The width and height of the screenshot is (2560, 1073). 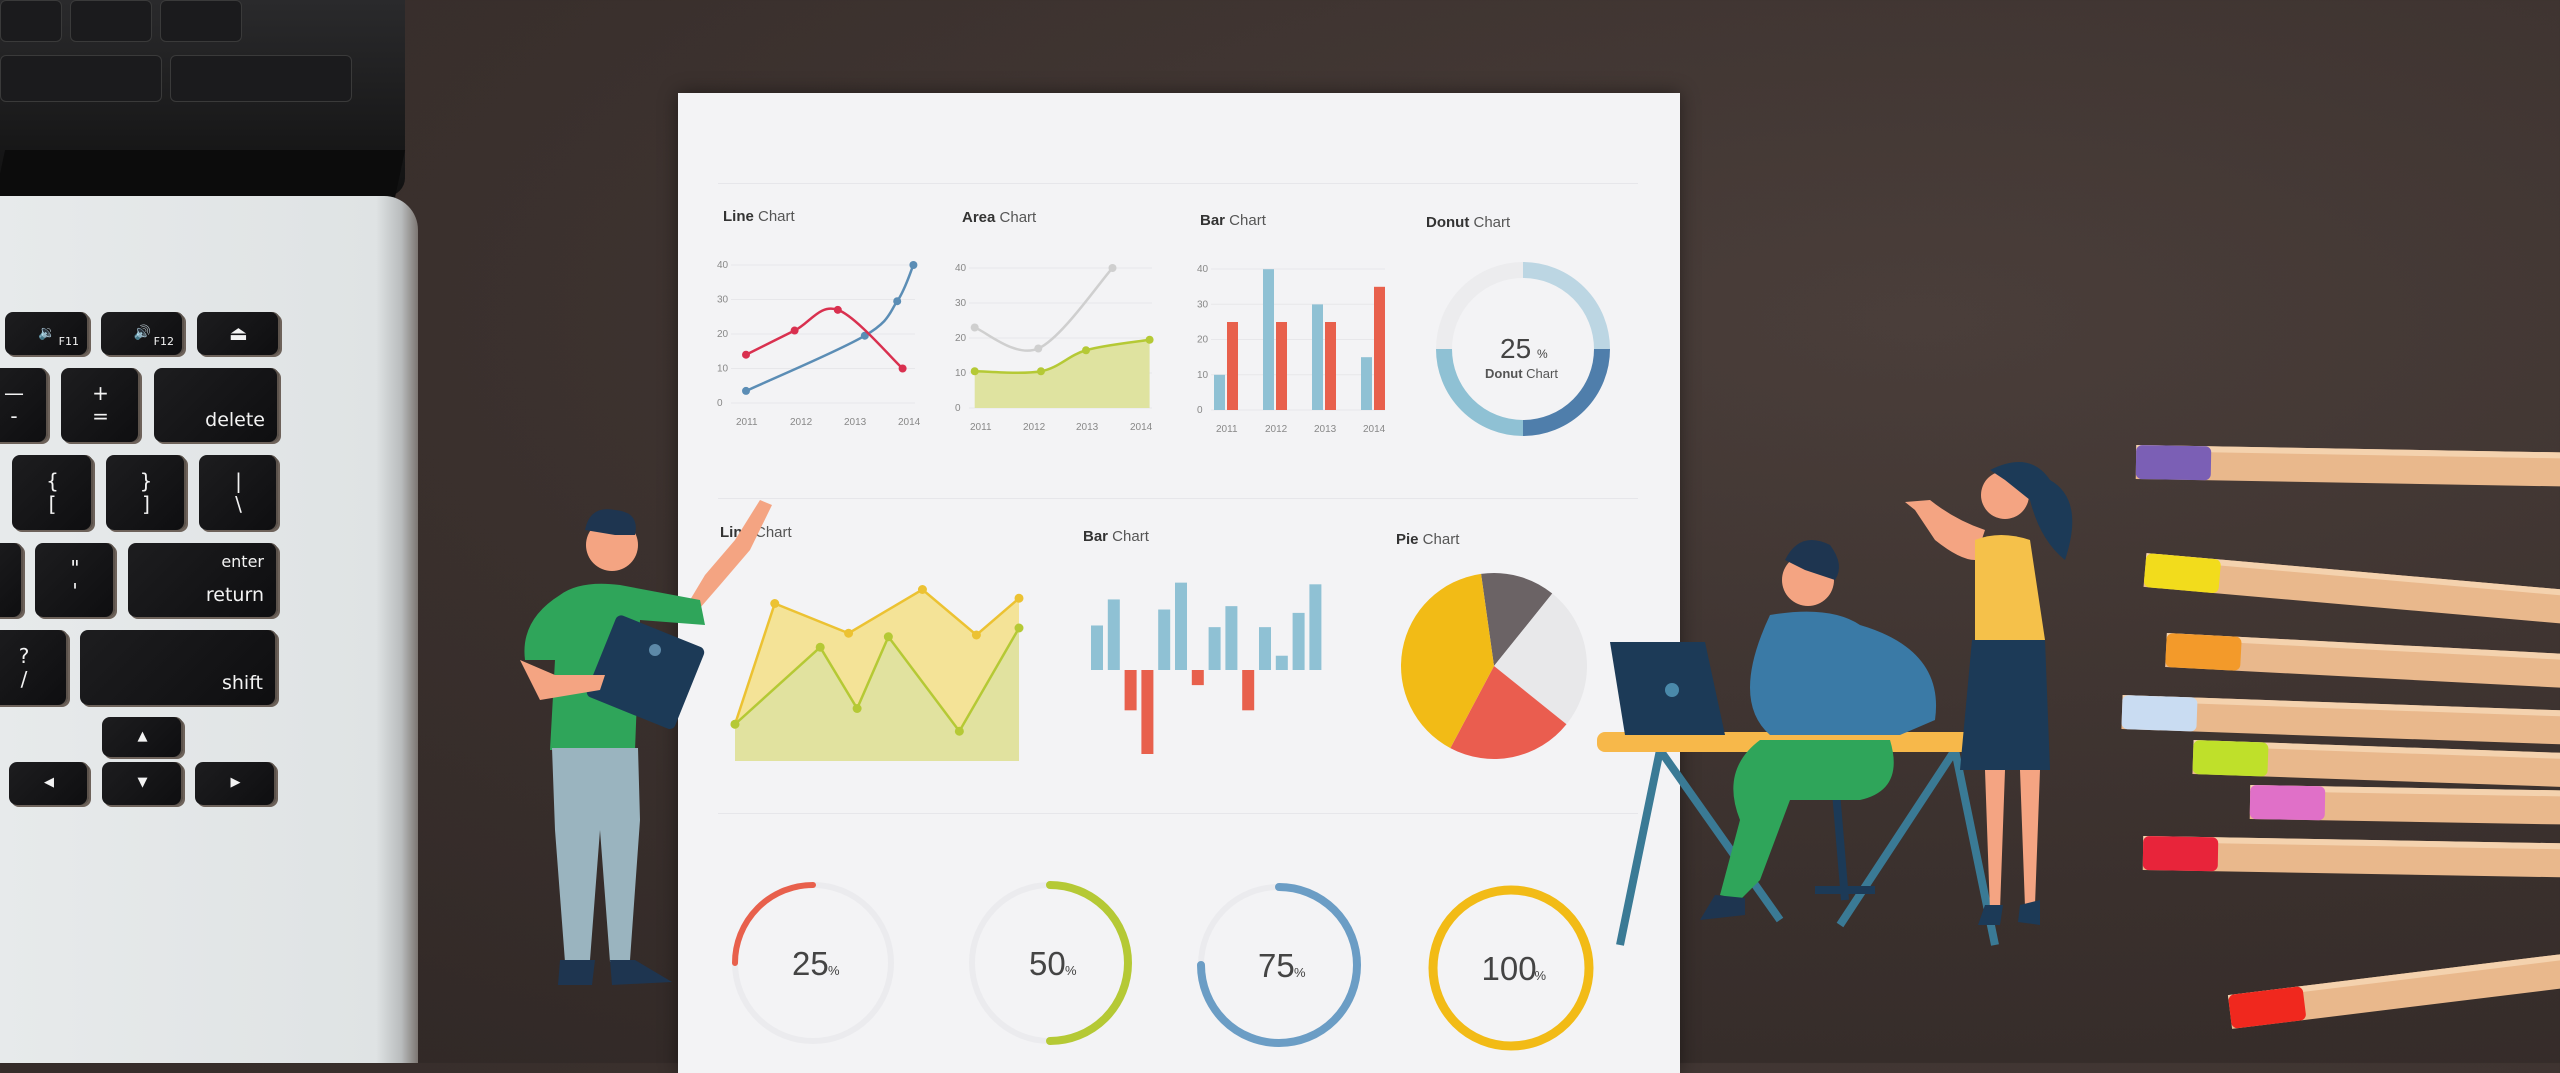 I want to click on key-label: F11, so click(x=68, y=342).